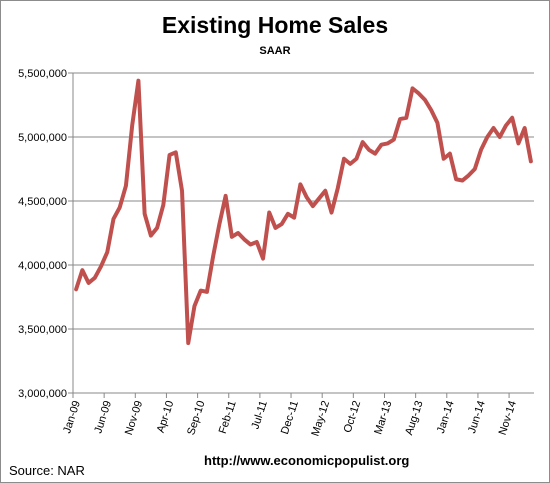 The height and width of the screenshot is (483, 550). I want to click on source-note: Source: NAR, so click(47, 470).